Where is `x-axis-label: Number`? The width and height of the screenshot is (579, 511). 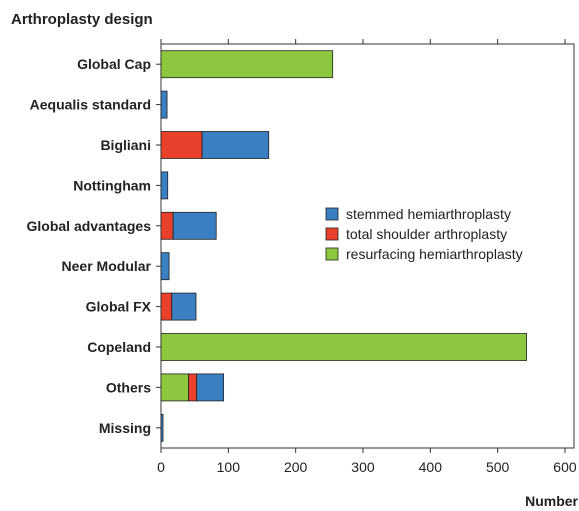 x-axis-label: Number is located at coordinates (551, 501).